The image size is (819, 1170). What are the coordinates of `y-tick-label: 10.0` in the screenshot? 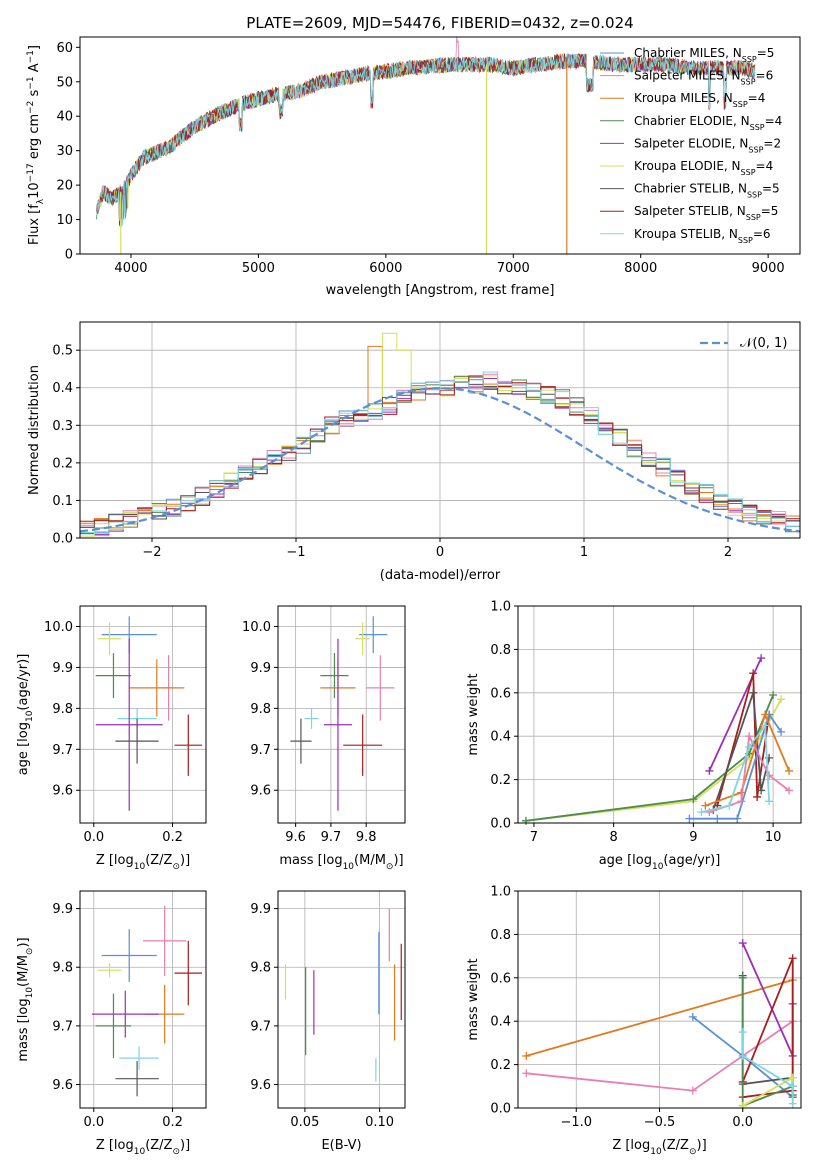 It's located at (58, 627).